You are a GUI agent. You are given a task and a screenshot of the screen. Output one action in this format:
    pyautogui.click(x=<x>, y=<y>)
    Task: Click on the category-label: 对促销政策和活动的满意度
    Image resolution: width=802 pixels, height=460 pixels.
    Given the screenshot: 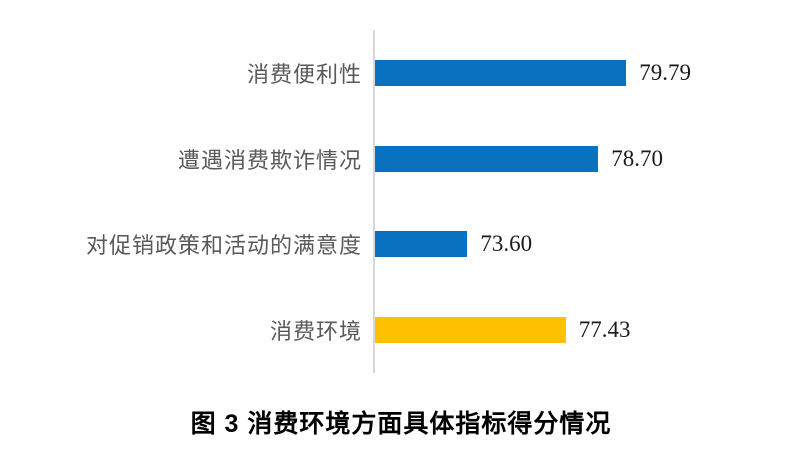 What is the action you would take?
    pyautogui.click(x=223, y=246)
    